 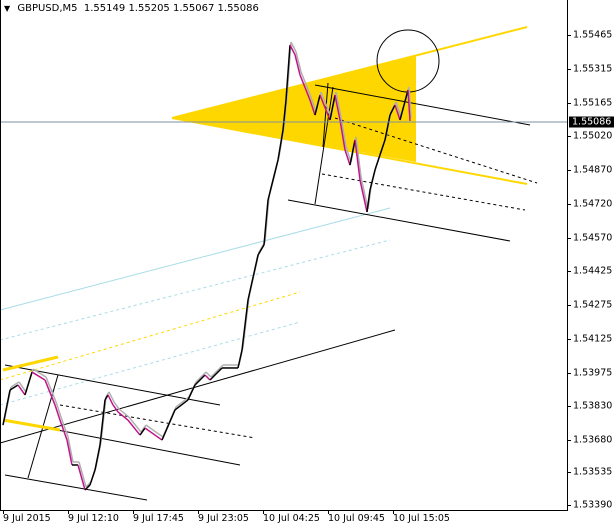 What do you see at coordinates (593, 136) in the screenshot?
I see `y-tick-label: 1.55020` at bounding box center [593, 136].